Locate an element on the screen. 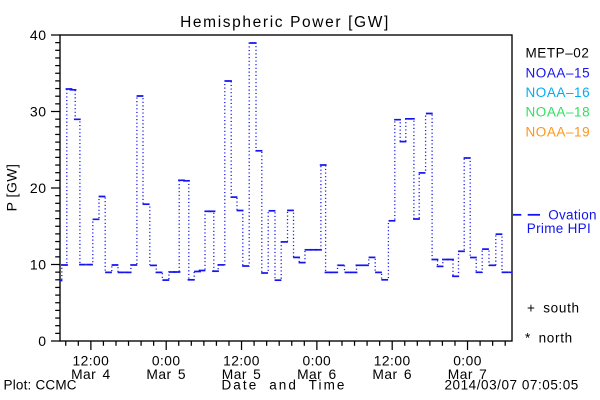  svg-text: Hemispheric Power [GW] is located at coordinates (285, 22).